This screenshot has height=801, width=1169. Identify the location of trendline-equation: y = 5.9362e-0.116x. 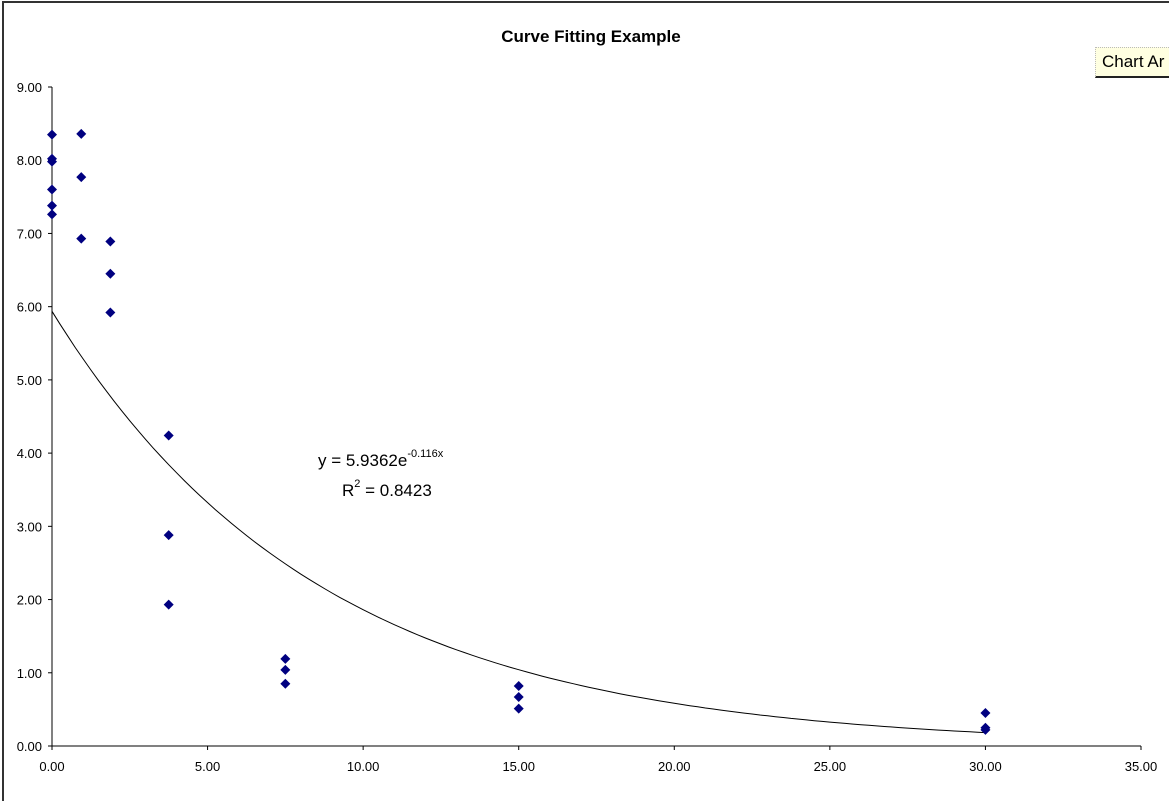
(381, 459).